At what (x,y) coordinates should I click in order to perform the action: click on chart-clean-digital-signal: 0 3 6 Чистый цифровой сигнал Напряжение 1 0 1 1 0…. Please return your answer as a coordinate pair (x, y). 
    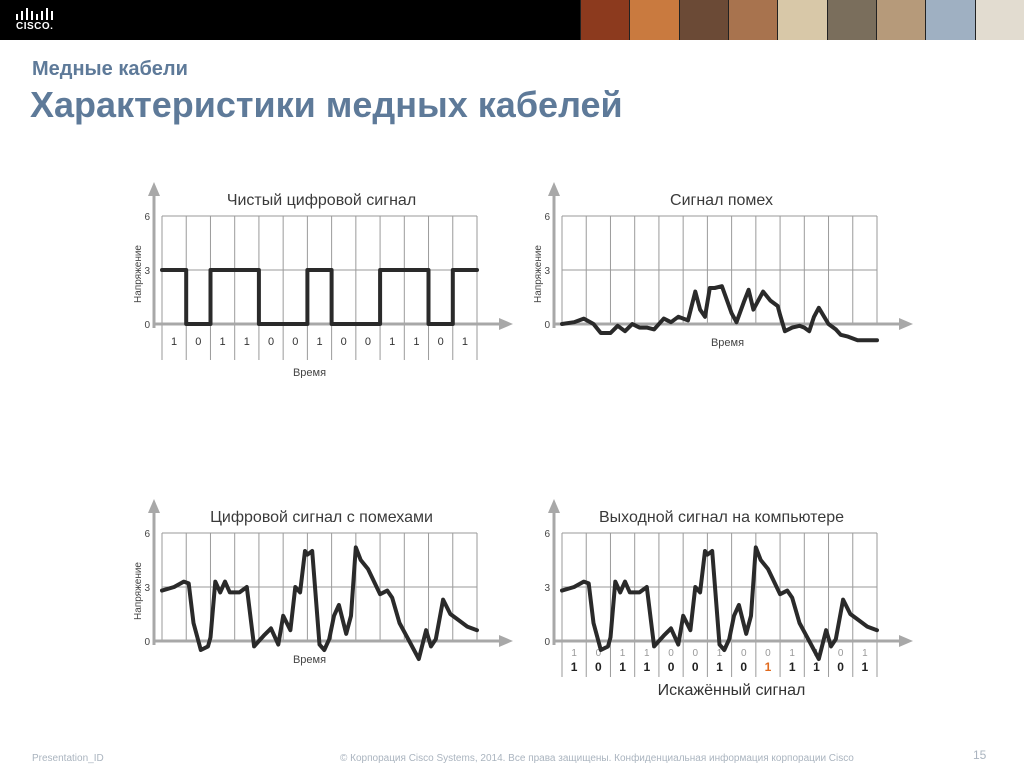
    Looking at the image, I should click on (323, 280).